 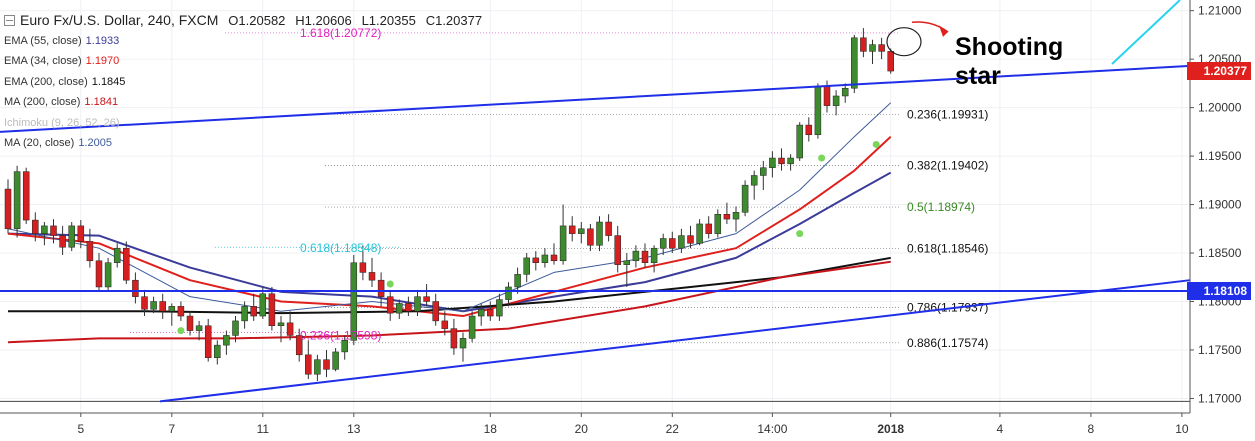 What do you see at coordinates (62, 61) in the screenshot?
I see `legend-ema34: EMA (34, close) 1.1970` at bounding box center [62, 61].